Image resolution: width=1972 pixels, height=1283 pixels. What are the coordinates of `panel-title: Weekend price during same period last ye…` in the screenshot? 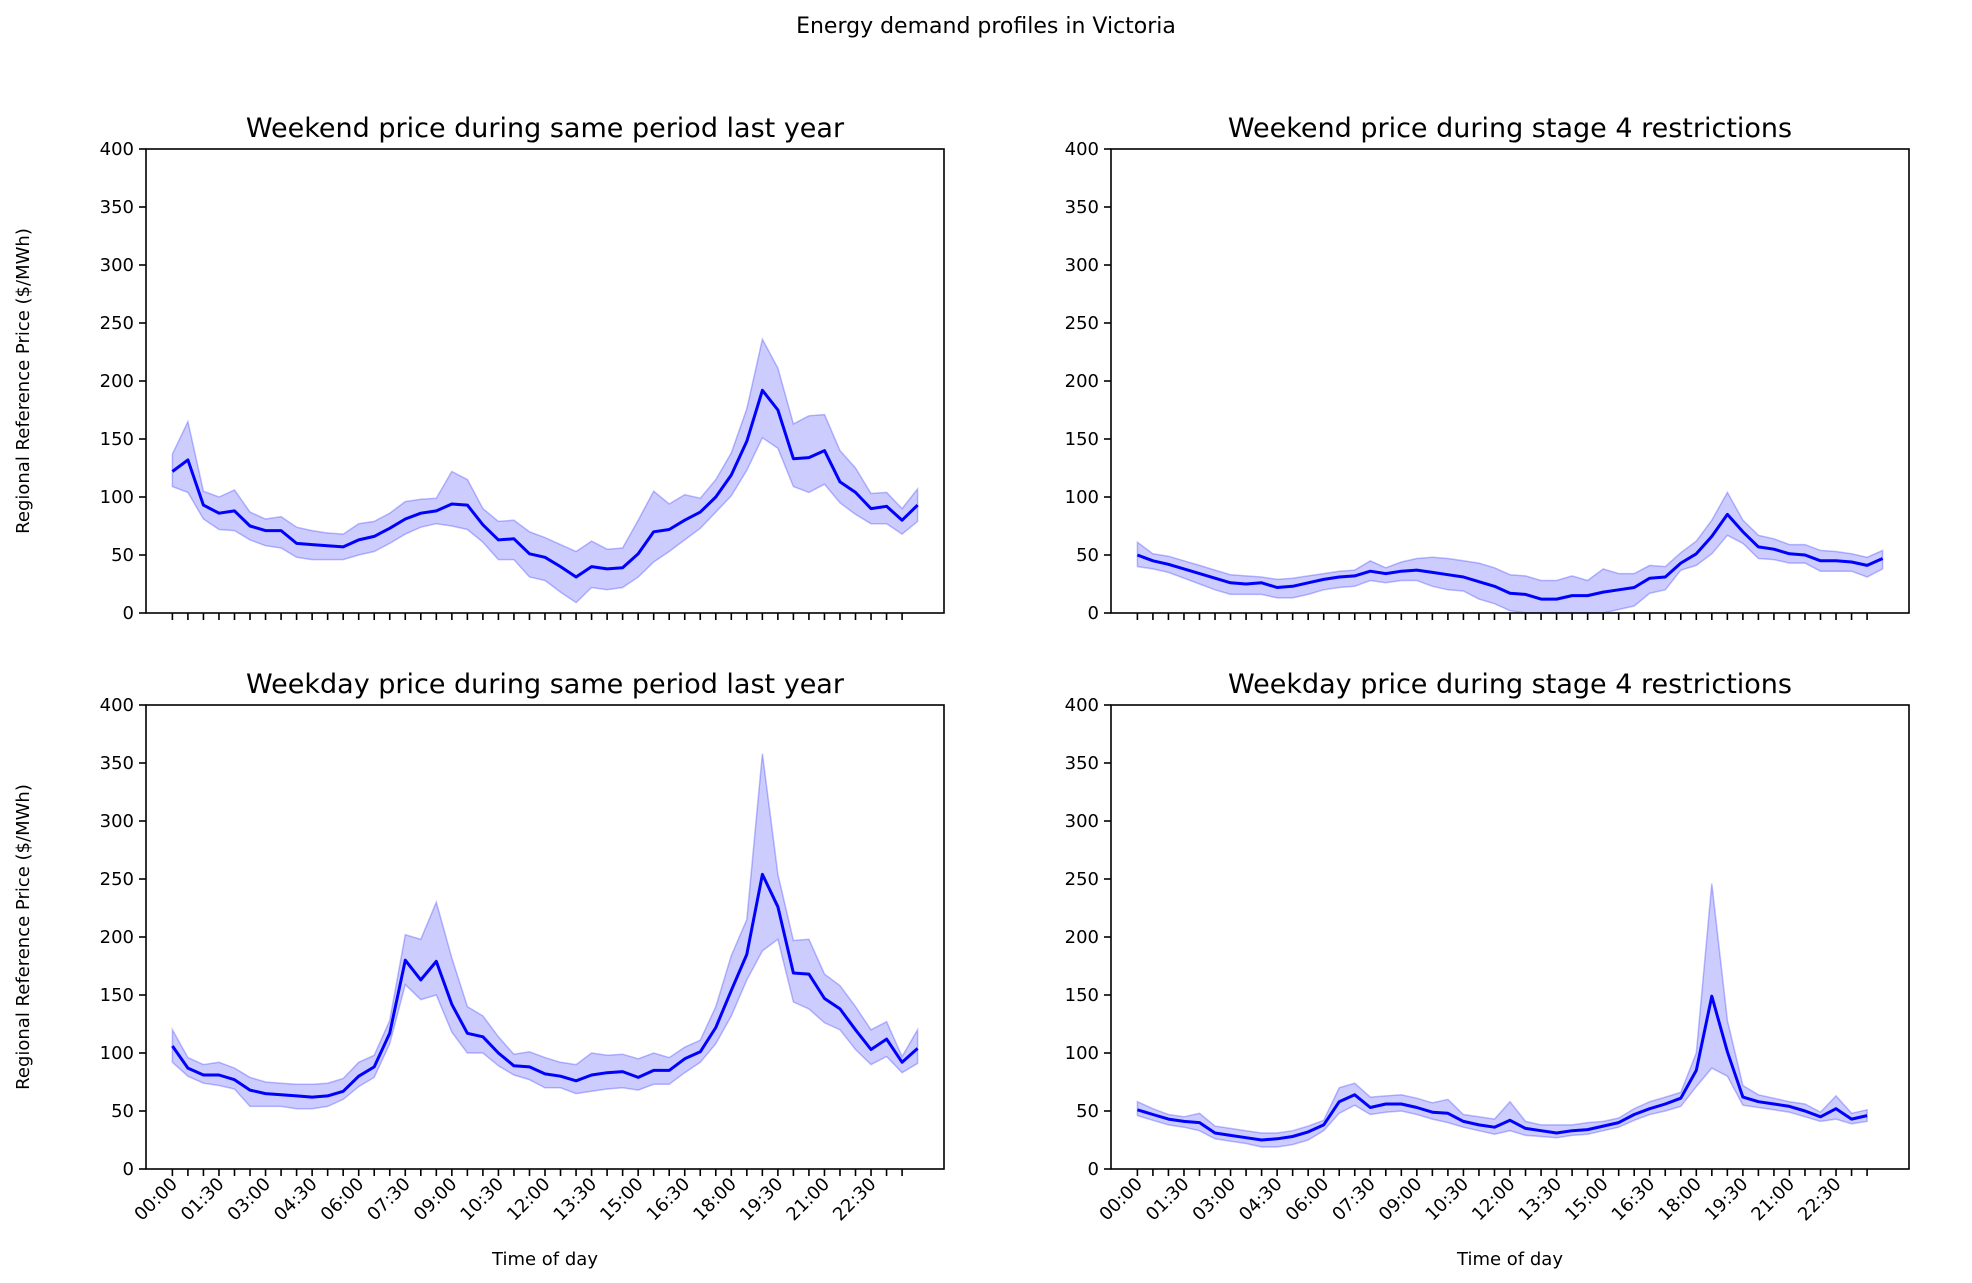 It's located at (545, 128).